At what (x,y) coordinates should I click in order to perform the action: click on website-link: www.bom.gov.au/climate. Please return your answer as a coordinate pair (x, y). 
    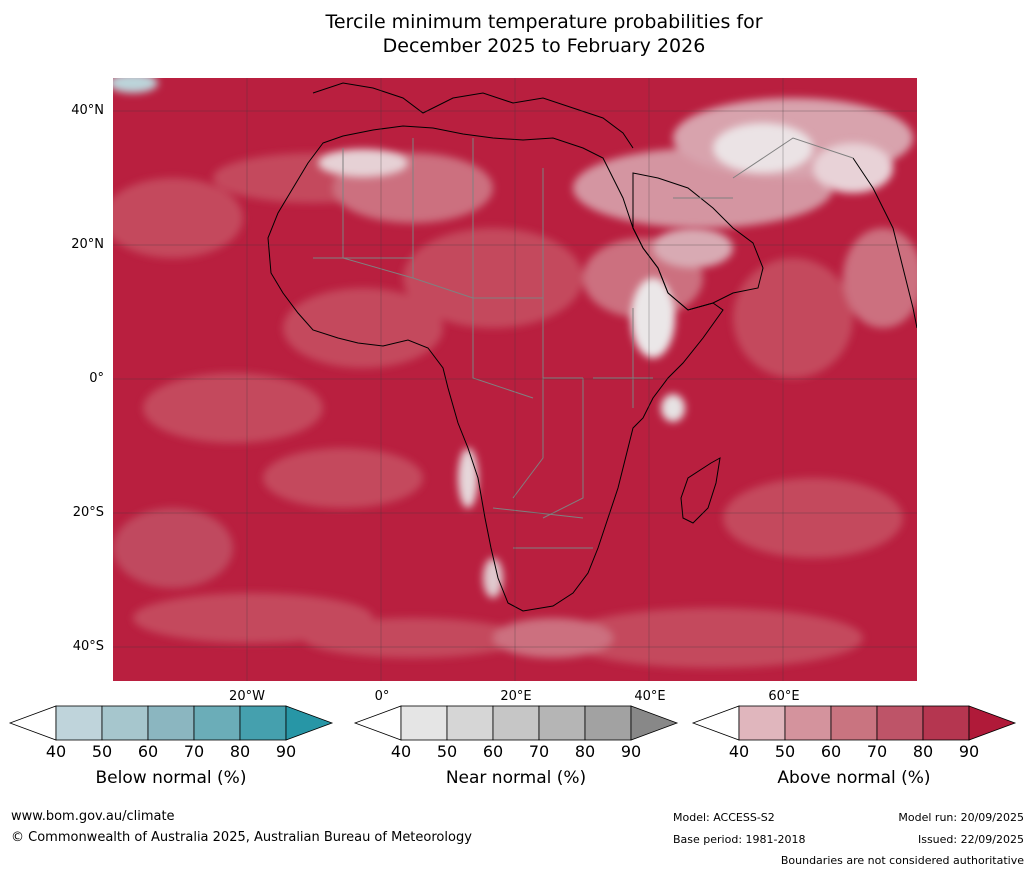
    Looking at the image, I should click on (93, 816).